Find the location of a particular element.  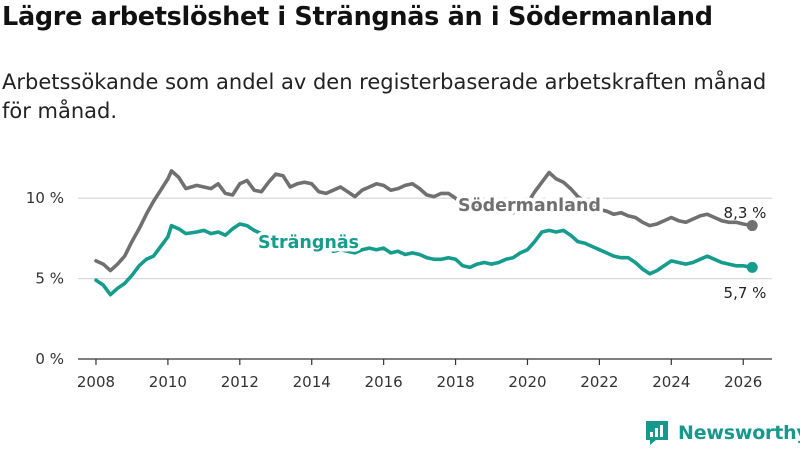

x-tick-label: 2014 is located at coordinates (312, 382).